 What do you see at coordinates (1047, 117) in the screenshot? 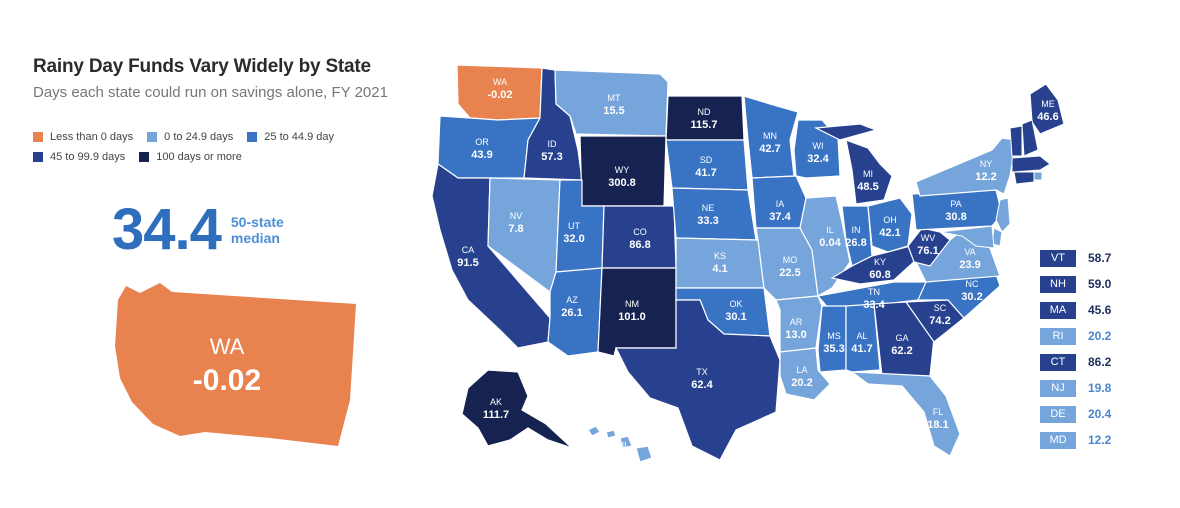
I see `state-value-me: 46.6` at bounding box center [1047, 117].